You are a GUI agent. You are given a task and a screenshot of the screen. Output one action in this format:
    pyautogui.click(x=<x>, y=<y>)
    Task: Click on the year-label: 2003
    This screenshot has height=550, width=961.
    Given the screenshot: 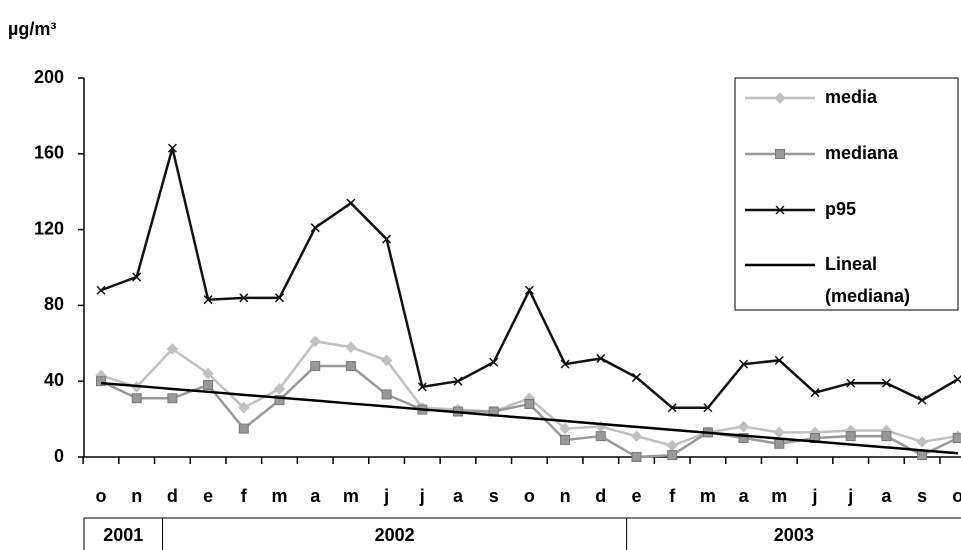 What is the action you would take?
    pyautogui.click(x=794, y=535)
    